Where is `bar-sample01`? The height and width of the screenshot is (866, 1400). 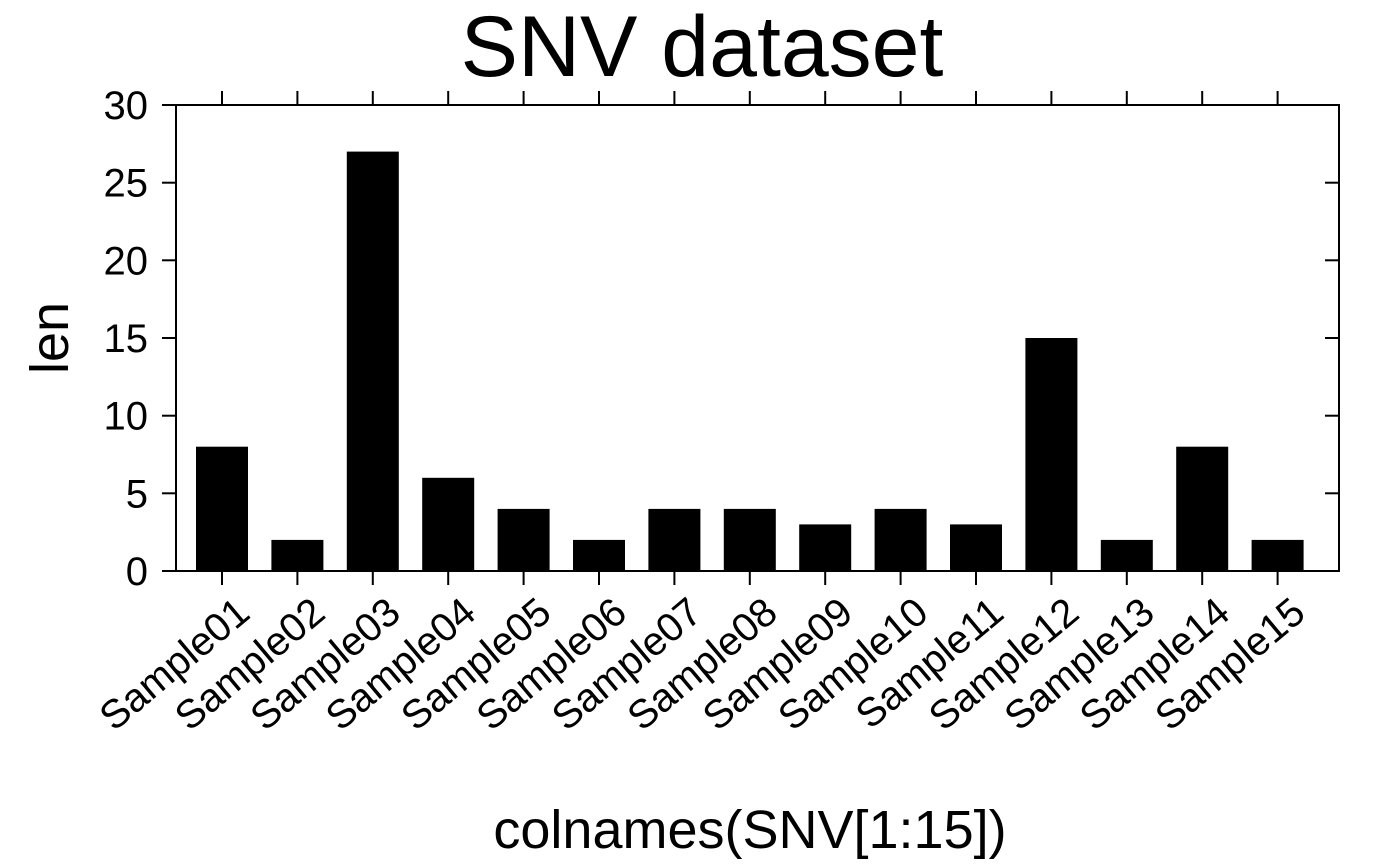
bar-sample01 is located at coordinates (222, 508).